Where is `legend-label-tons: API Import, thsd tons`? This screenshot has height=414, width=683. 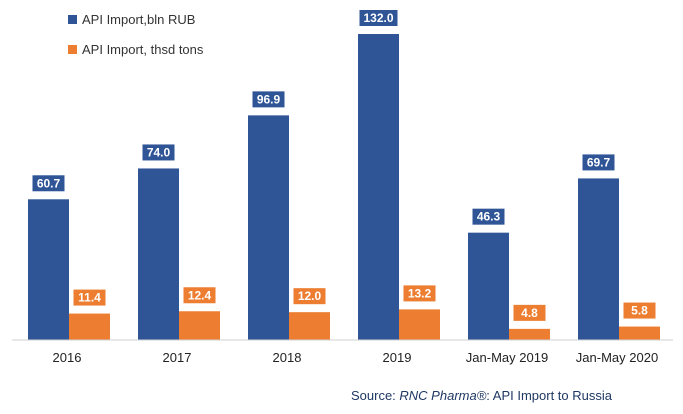 legend-label-tons: API Import, thsd tons is located at coordinates (143, 49).